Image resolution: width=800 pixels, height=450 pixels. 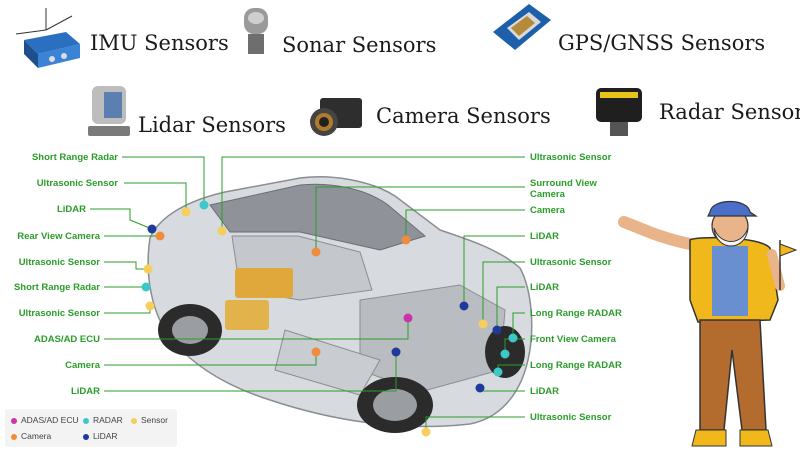 What do you see at coordinates (59, 313) in the screenshot?
I see `label-ultrasonic-sensor-3: Ultrasonic Sensor` at bounding box center [59, 313].